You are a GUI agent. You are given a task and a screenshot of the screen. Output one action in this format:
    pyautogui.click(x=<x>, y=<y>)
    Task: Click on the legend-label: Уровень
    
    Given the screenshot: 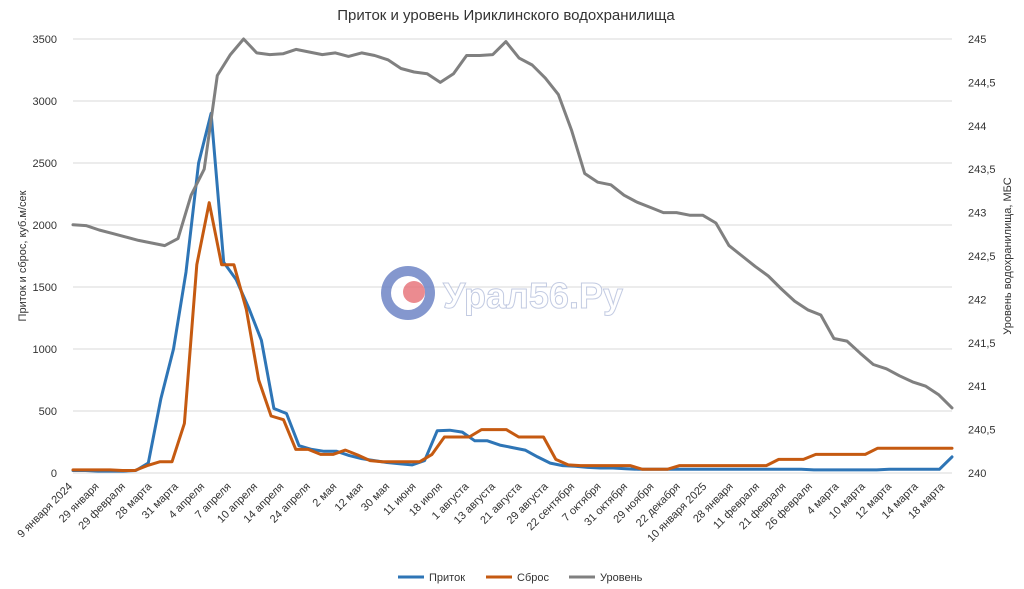 What is the action you would take?
    pyautogui.click(x=621, y=578)
    